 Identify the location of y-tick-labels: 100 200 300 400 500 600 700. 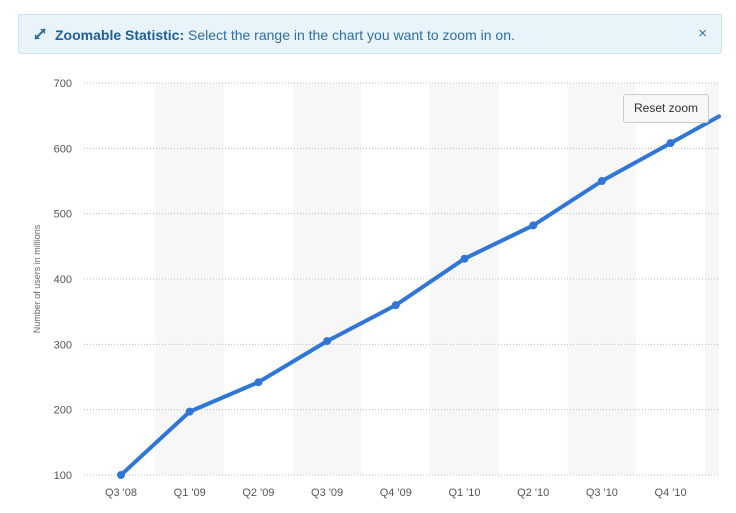
(63, 280).